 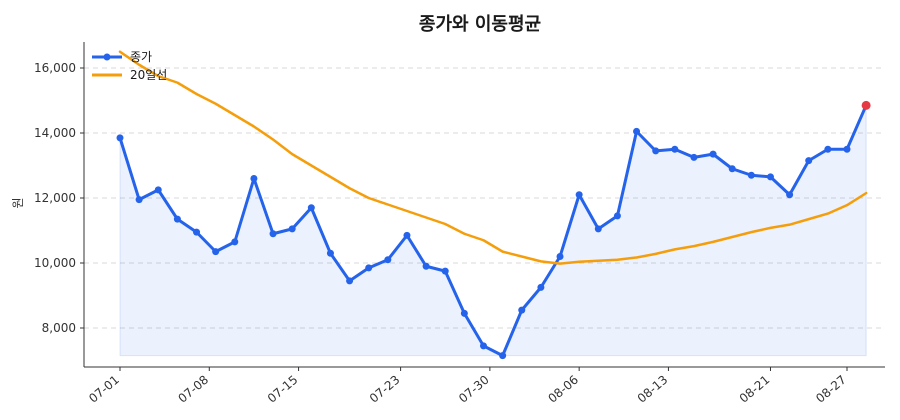 I want to click on x-tick-label: 07-15, so click(x=283, y=389).